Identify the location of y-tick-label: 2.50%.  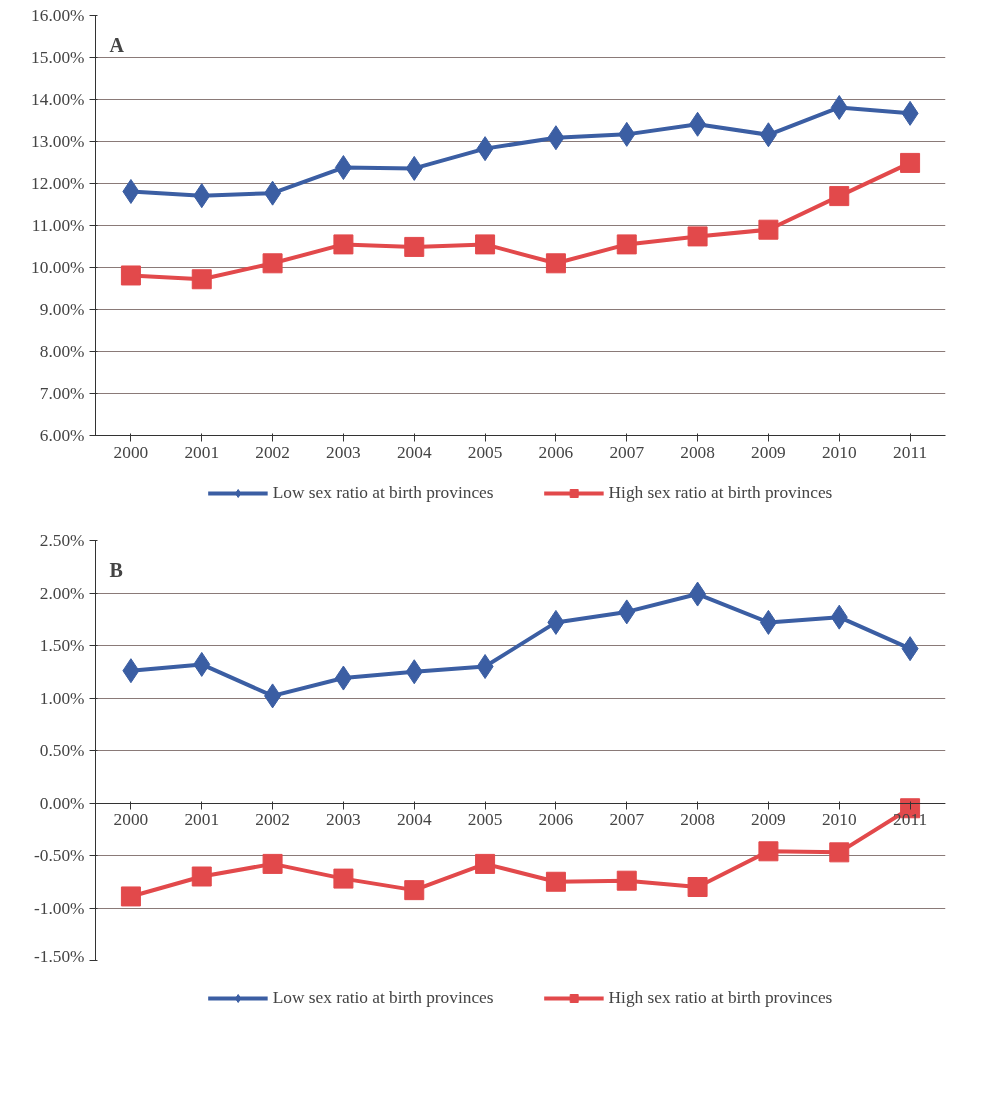
(62, 540).